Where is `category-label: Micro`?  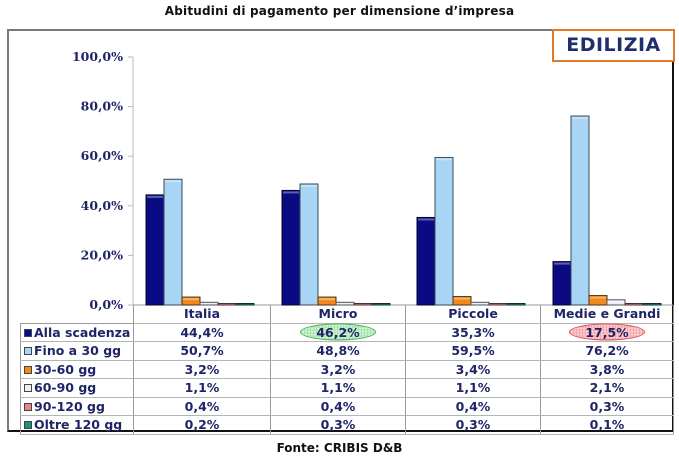
category-label: Micro is located at coordinates (338, 314).